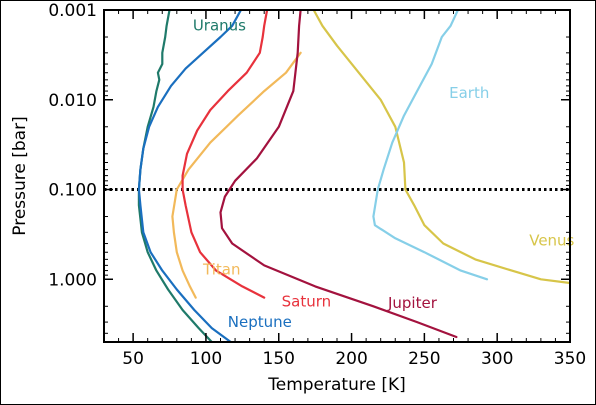 This screenshot has width=596, height=405. Describe the element at coordinates (497, 359) in the screenshot. I see `x-tick-label: 300` at that location.